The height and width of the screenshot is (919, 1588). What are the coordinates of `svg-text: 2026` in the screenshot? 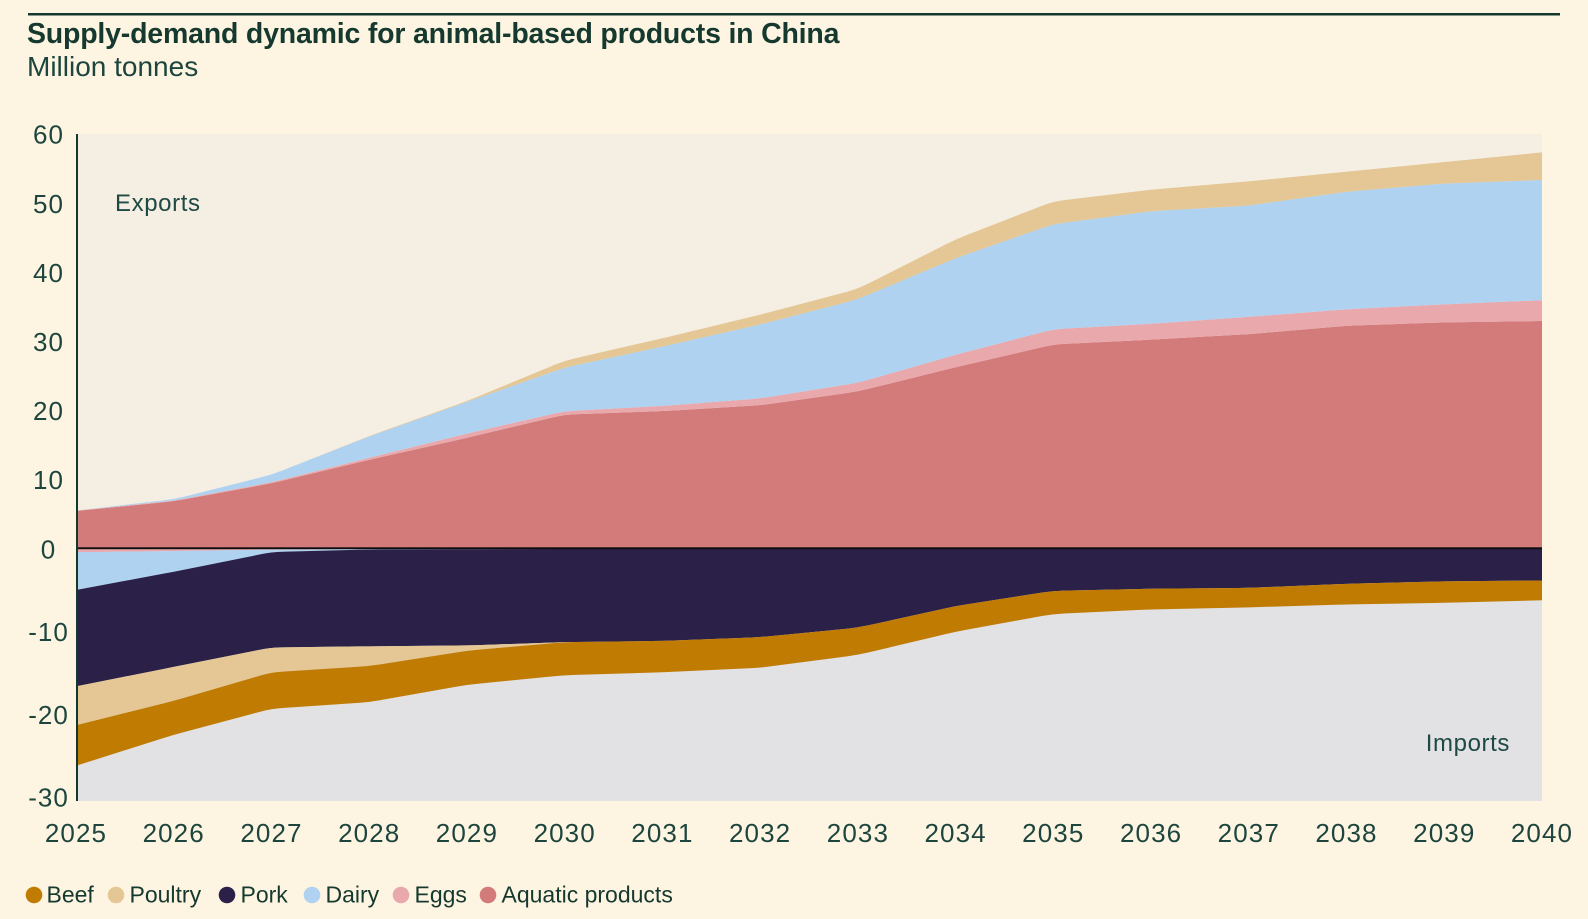 It's located at (174, 833).